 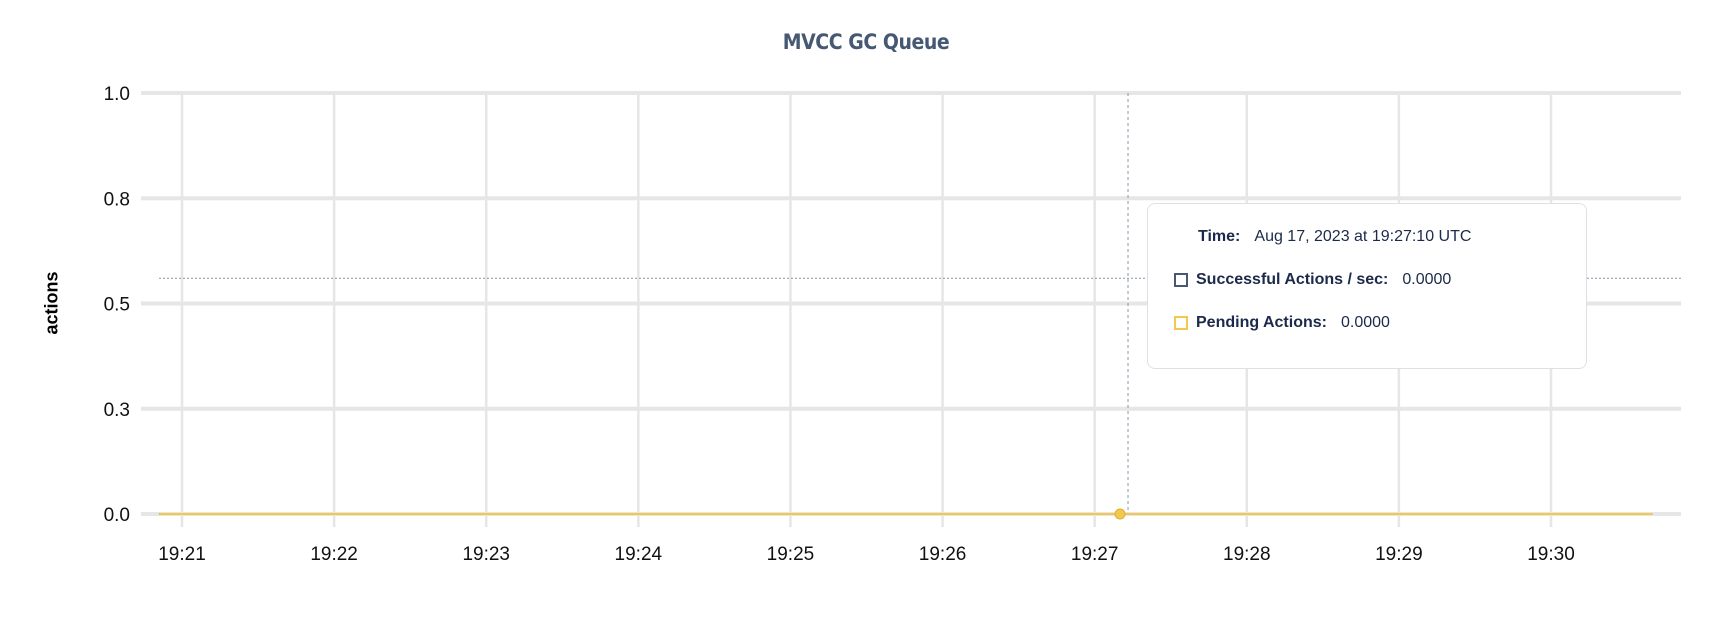 What do you see at coordinates (117, 94) in the screenshot?
I see `y-tick-label: 1.0` at bounding box center [117, 94].